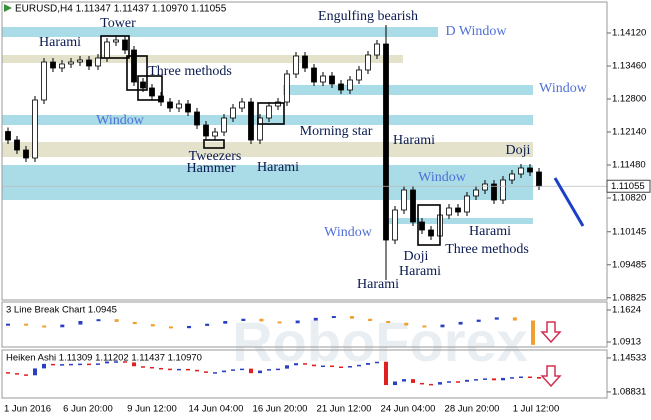 This screenshot has width=651, height=420. Describe the element at coordinates (211, 168) in the screenshot. I see `pattern-label: Hammer` at that location.